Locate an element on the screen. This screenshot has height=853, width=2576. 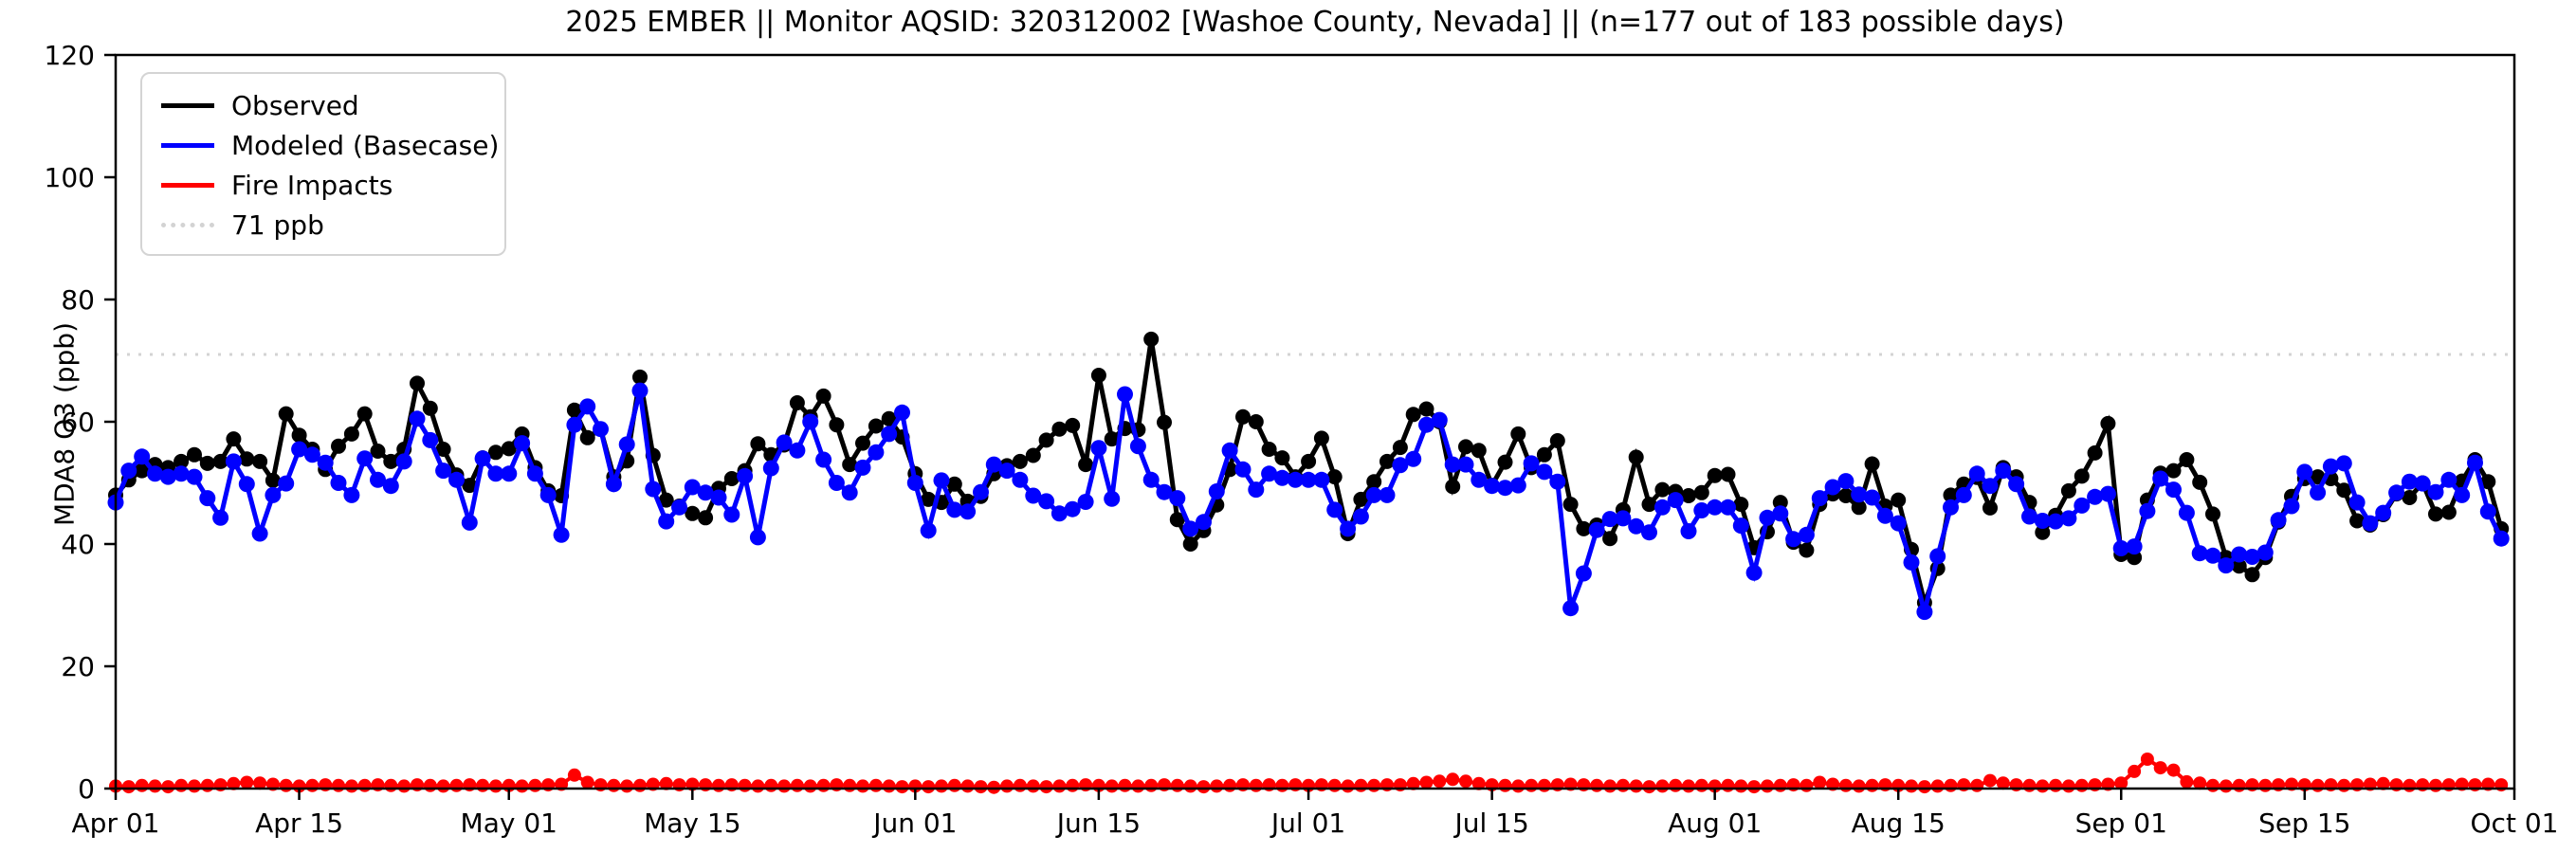
threshold-line-swatch is located at coordinates (187, 224).